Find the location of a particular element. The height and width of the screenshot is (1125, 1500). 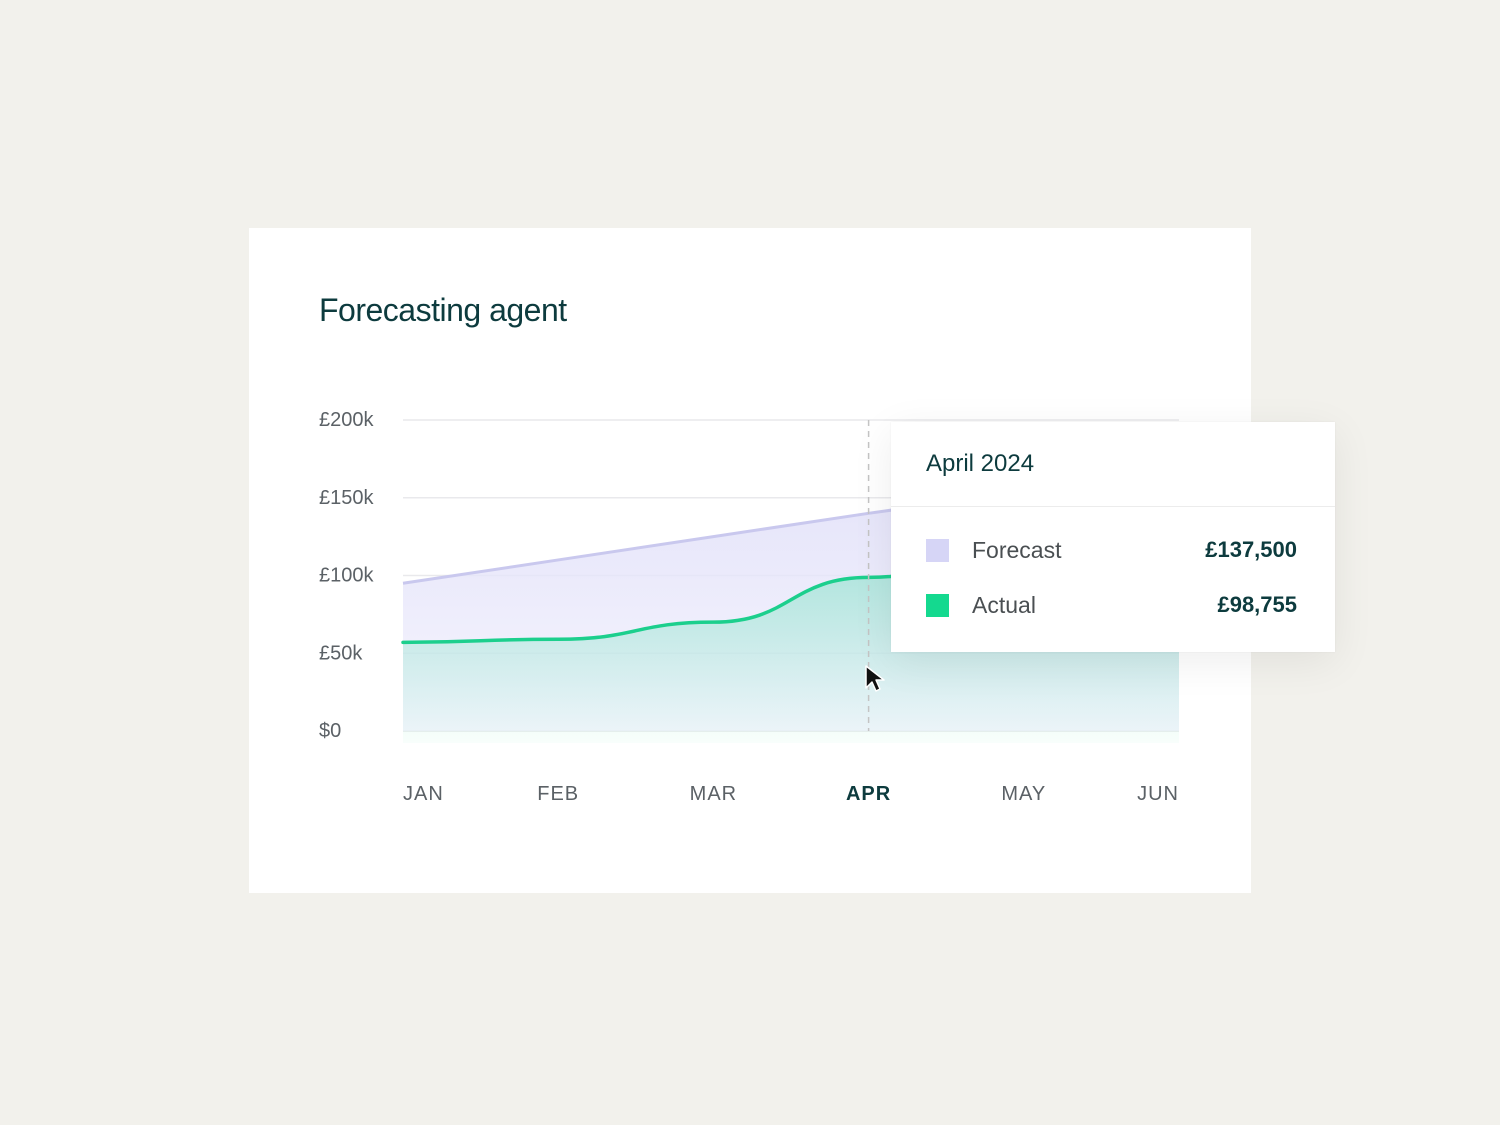

y-tick-label: £150k is located at coordinates (346, 498).